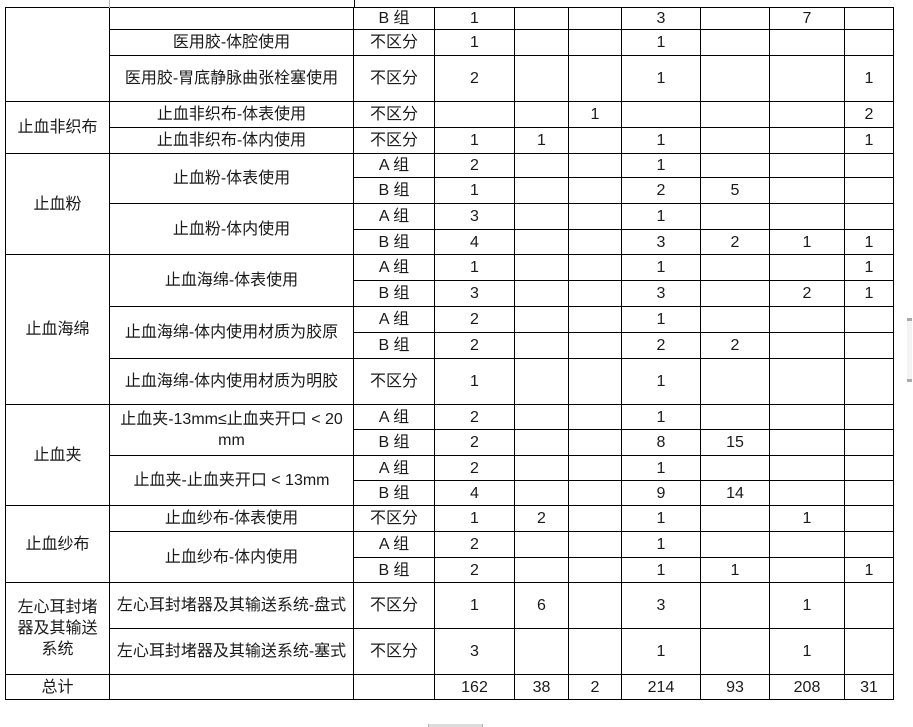 This screenshot has width=913, height=727. What do you see at coordinates (394, 687) in the screenshot?
I see `group-cell` at bounding box center [394, 687].